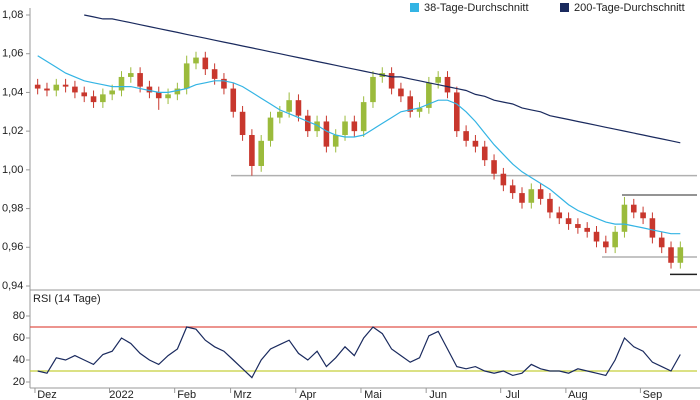 The image size is (700, 400). What do you see at coordinates (47, 394) in the screenshot?
I see `x-tick-label: Dez` at bounding box center [47, 394].